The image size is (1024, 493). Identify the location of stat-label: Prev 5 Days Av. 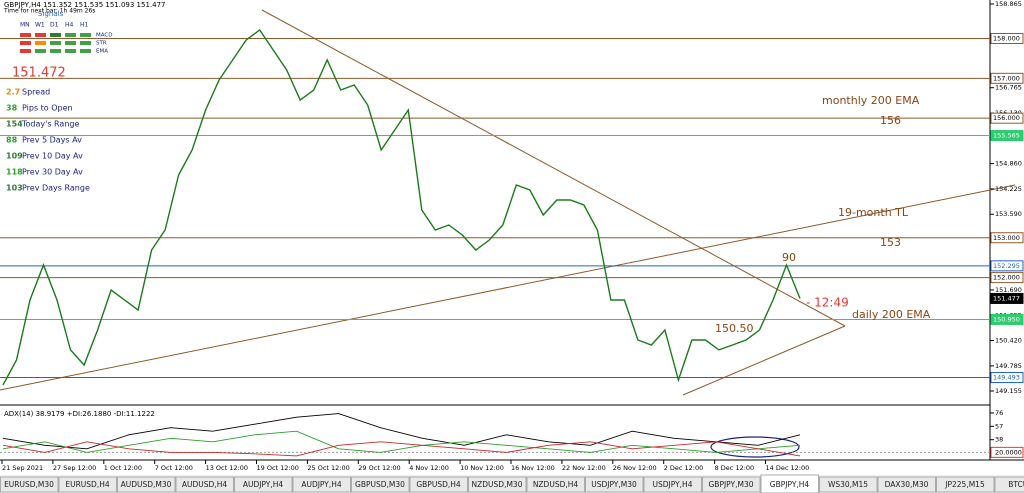
(52, 140).